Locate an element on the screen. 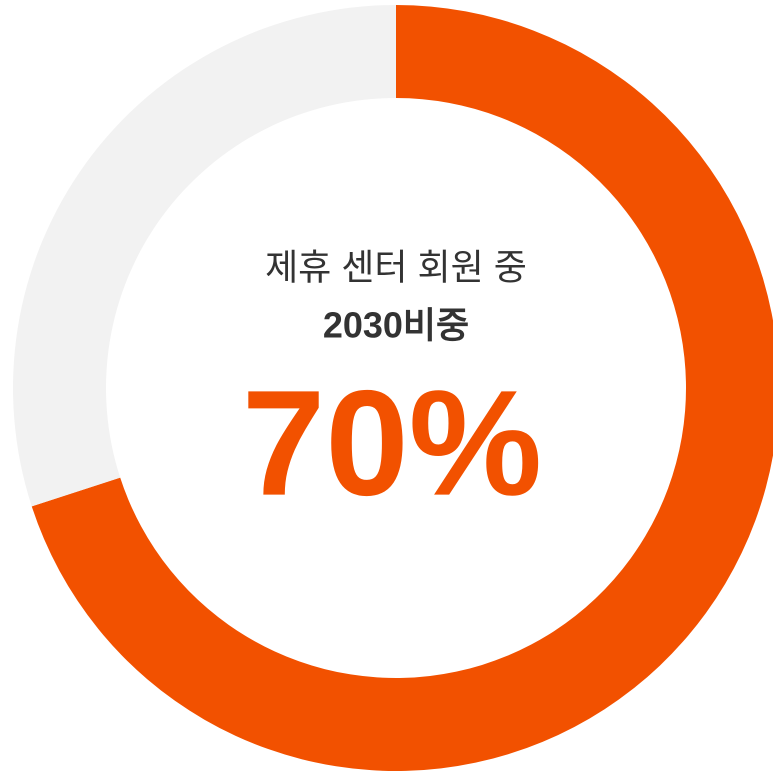  value-label: 70% is located at coordinates (392, 443).